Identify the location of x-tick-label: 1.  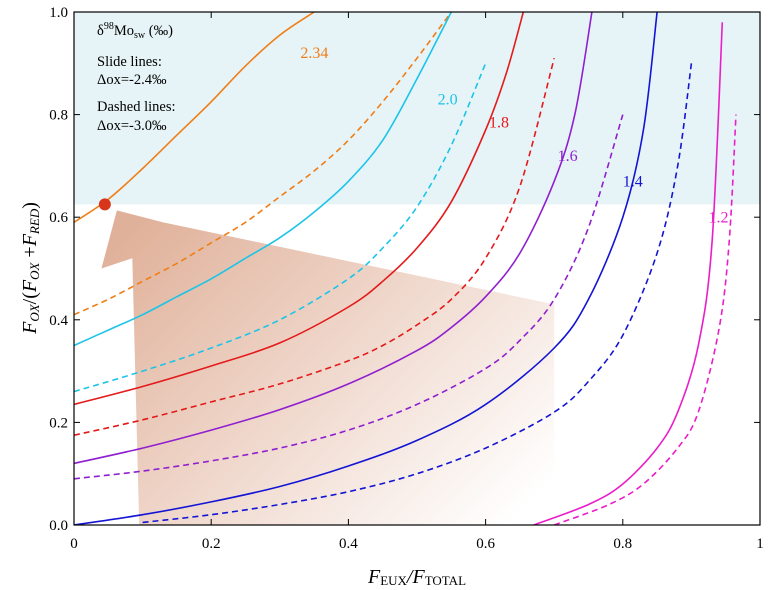
(760, 544).